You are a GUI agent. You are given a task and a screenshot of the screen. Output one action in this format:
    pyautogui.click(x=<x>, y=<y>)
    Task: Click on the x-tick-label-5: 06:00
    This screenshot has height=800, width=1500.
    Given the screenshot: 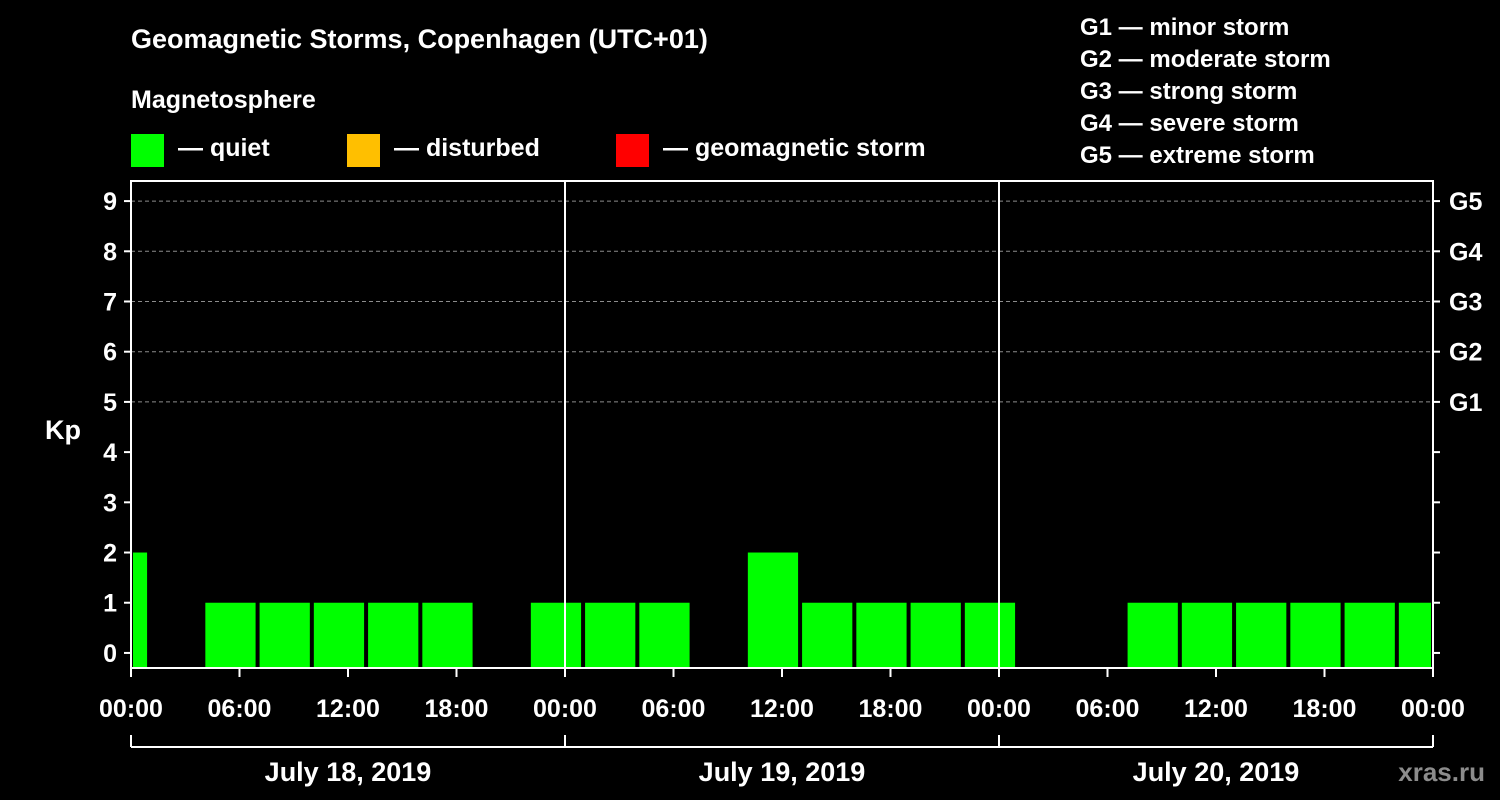 What is the action you would take?
    pyautogui.click(x=674, y=709)
    